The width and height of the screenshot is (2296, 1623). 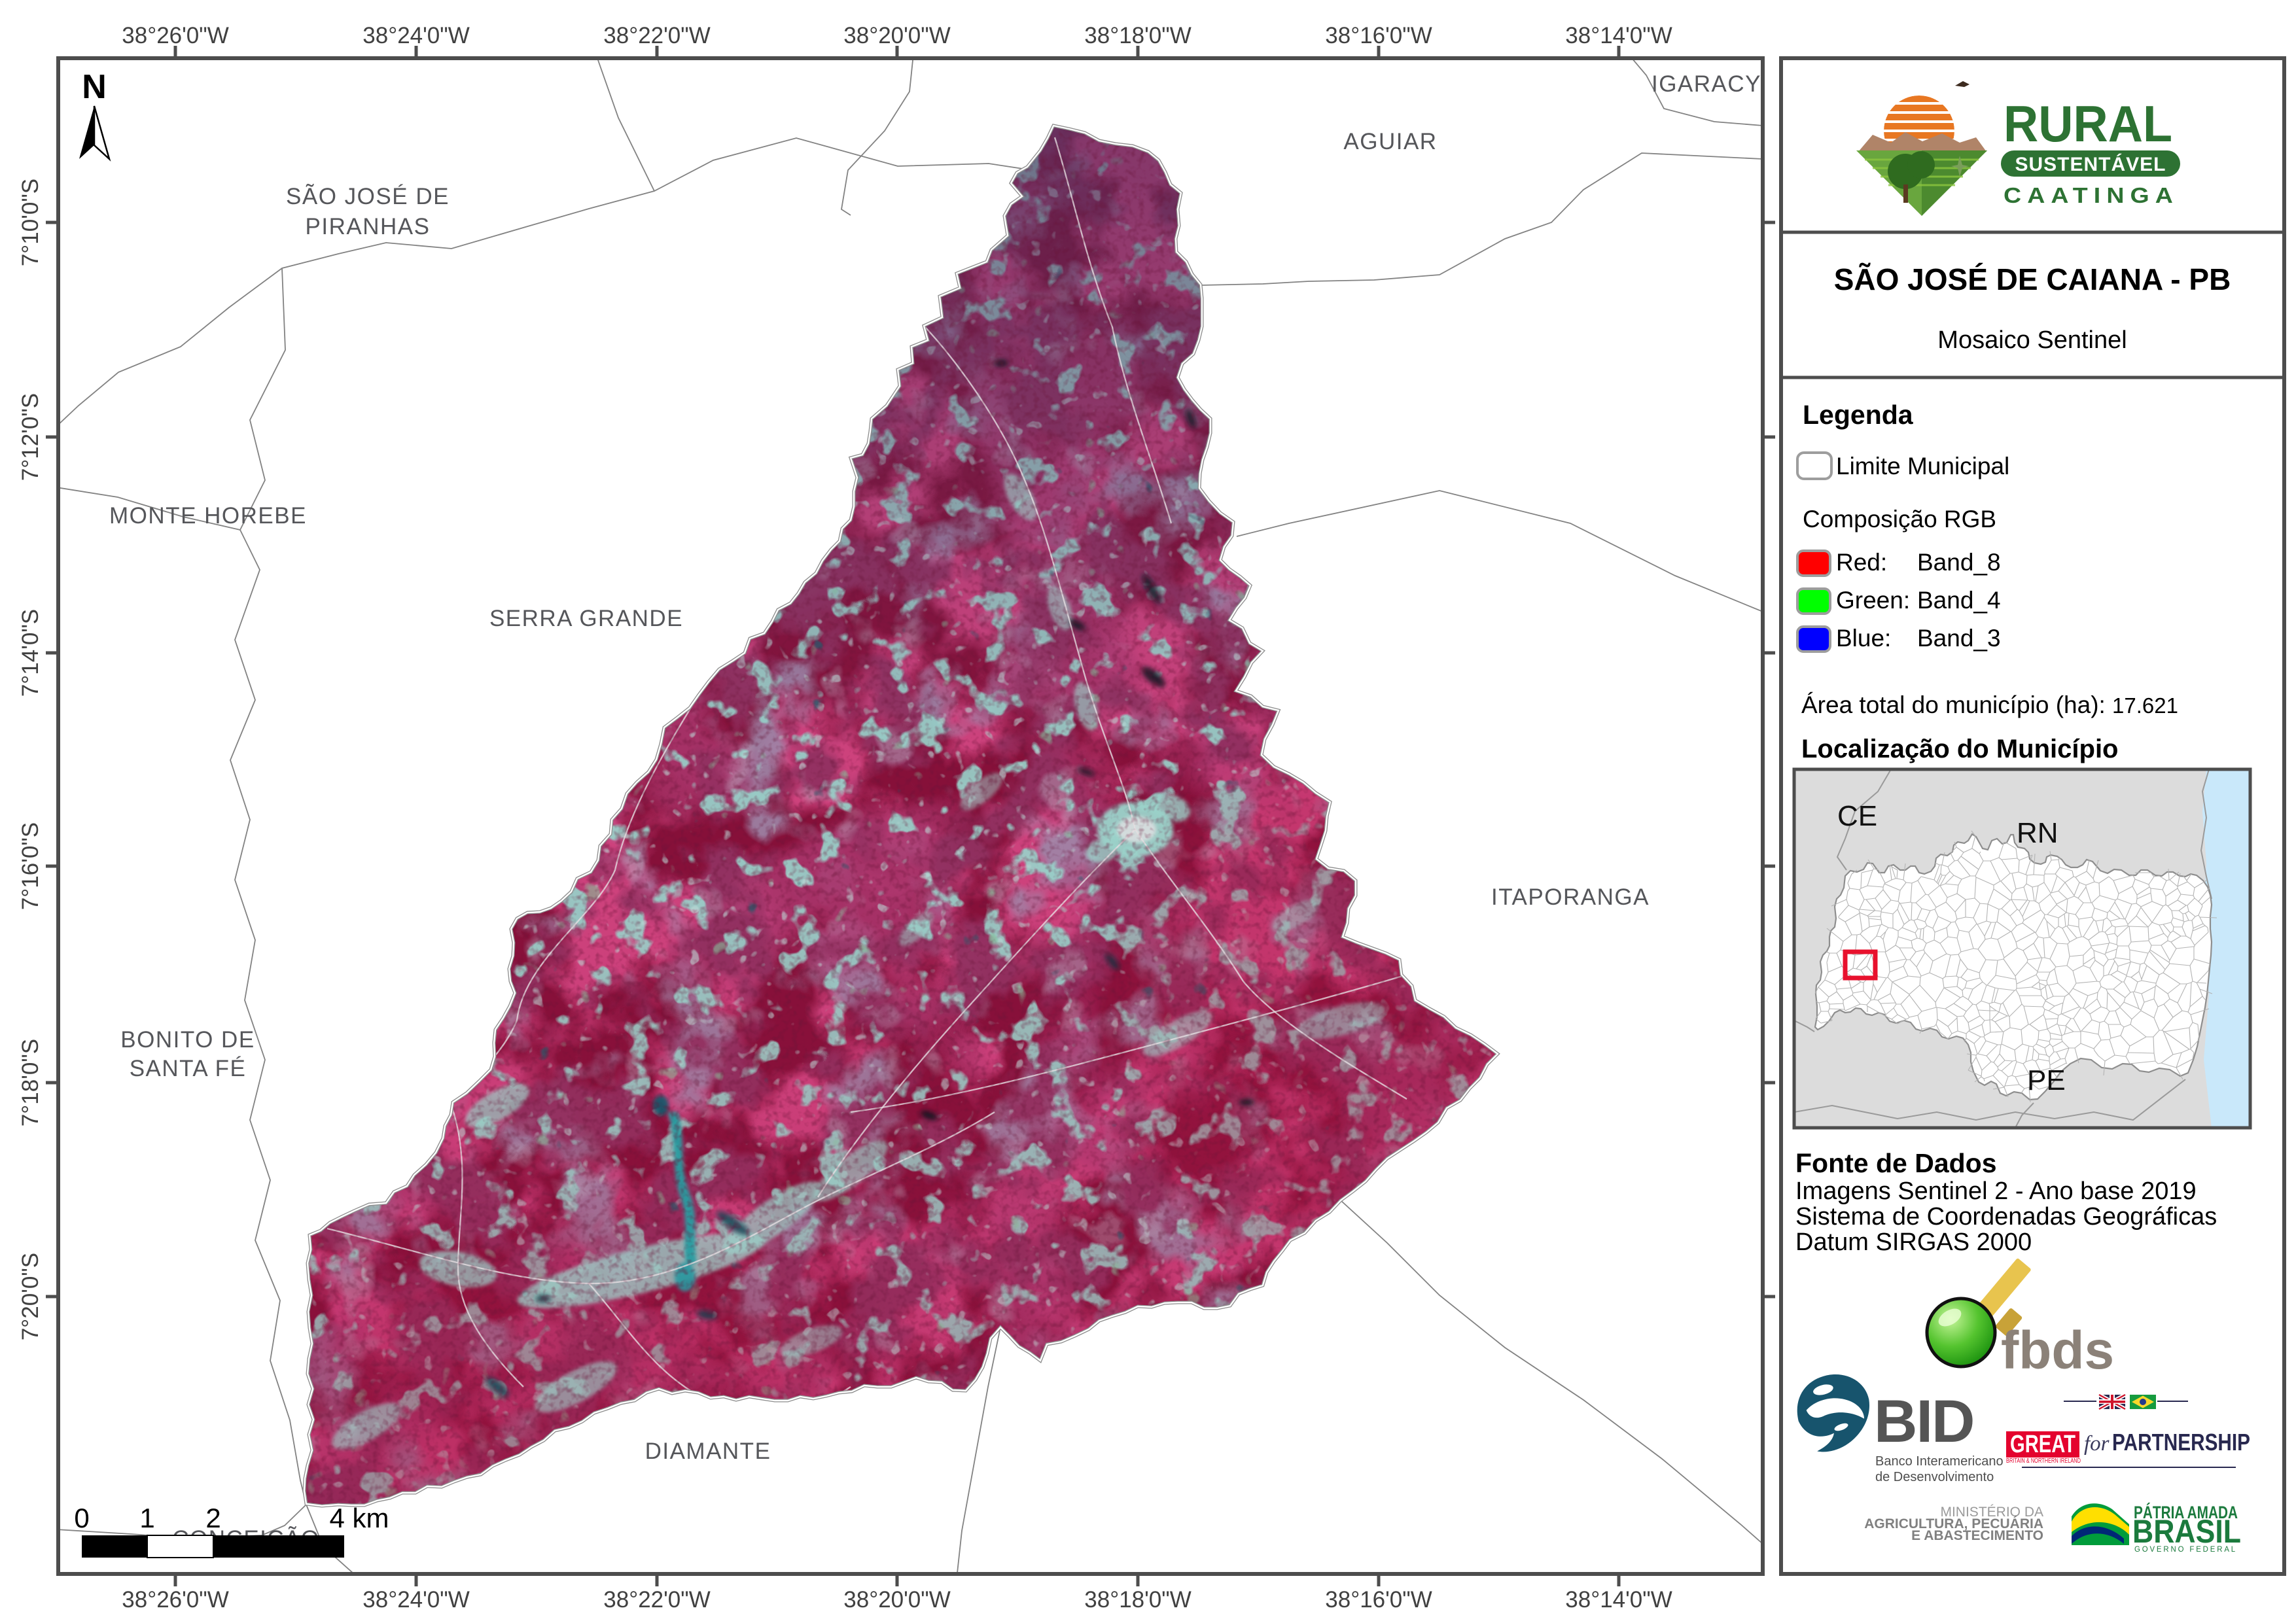 I want to click on svg-text: PARTNERSHIP, so click(x=2181, y=1443).